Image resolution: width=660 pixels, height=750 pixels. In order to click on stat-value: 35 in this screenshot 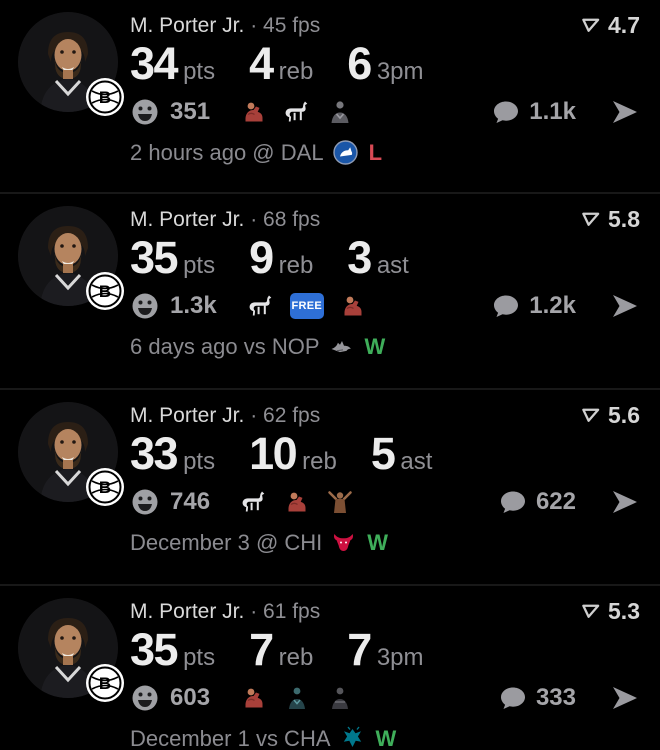, I will do `click(154, 649)`.